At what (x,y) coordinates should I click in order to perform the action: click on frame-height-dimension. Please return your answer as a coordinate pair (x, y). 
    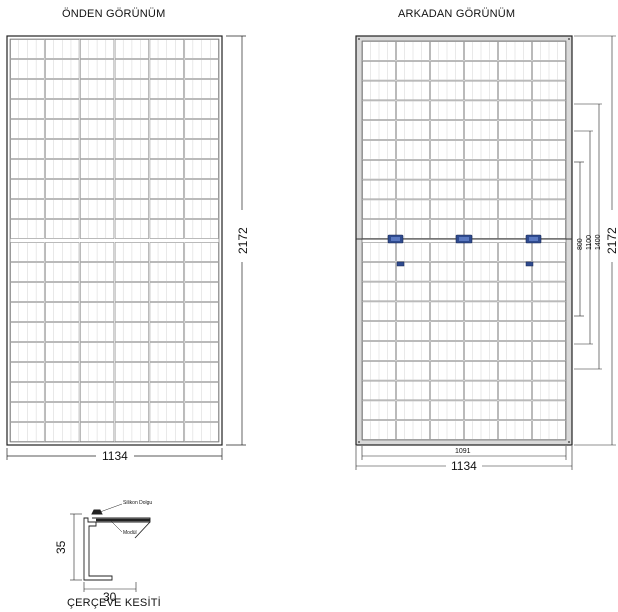
    Looking at the image, I should click on (76, 547).